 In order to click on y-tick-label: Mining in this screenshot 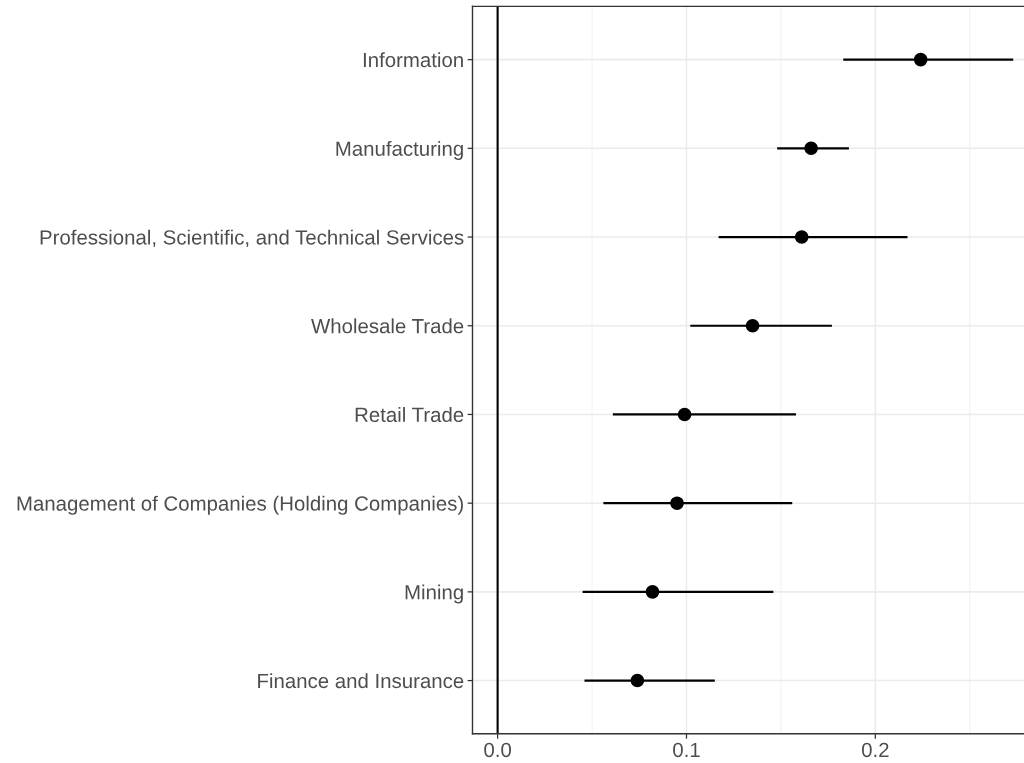, I will do `click(434, 594)`.